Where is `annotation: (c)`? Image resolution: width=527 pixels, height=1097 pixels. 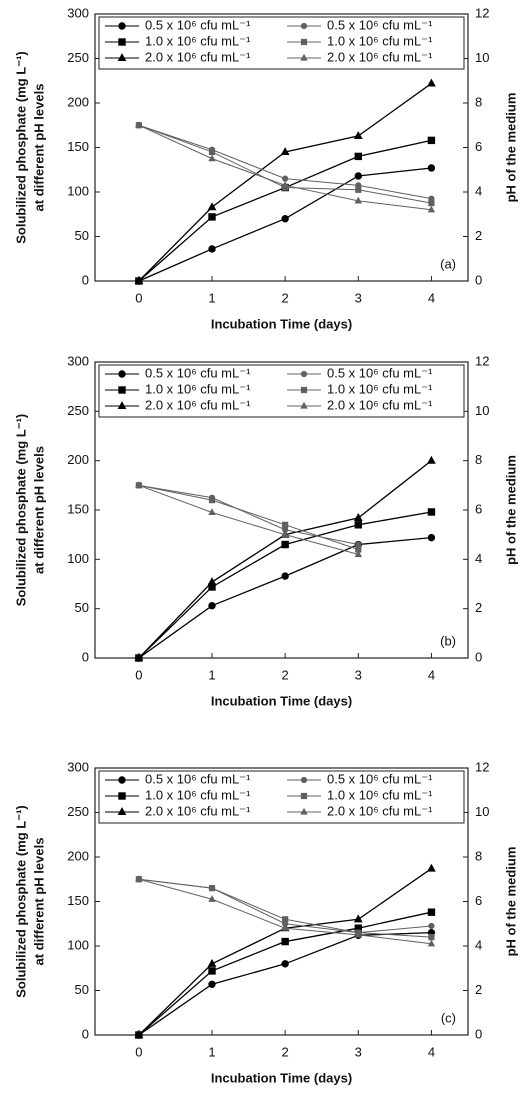 annotation: (c) is located at coordinates (448, 1017).